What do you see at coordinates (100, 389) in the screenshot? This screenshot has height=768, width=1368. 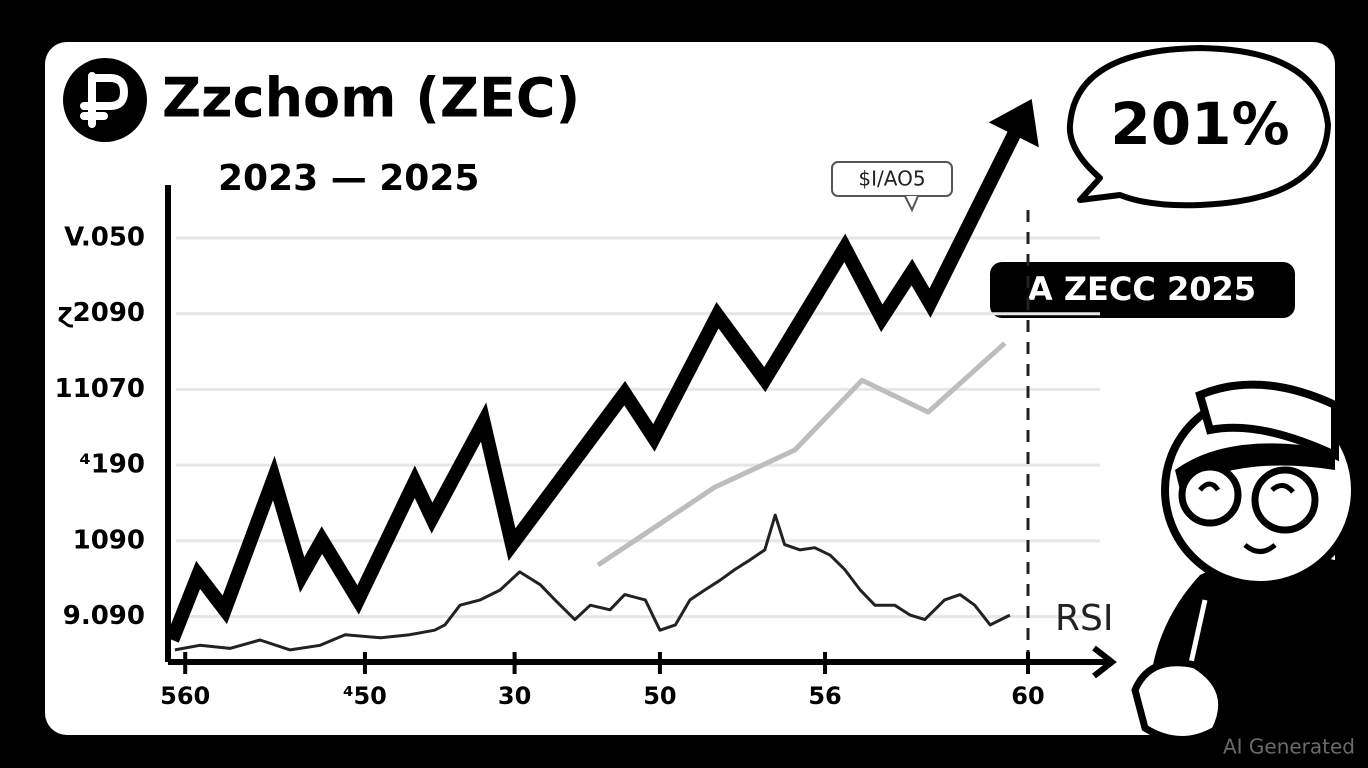 I see `y-tick-label: 11070` at bounding box center [100, 389].